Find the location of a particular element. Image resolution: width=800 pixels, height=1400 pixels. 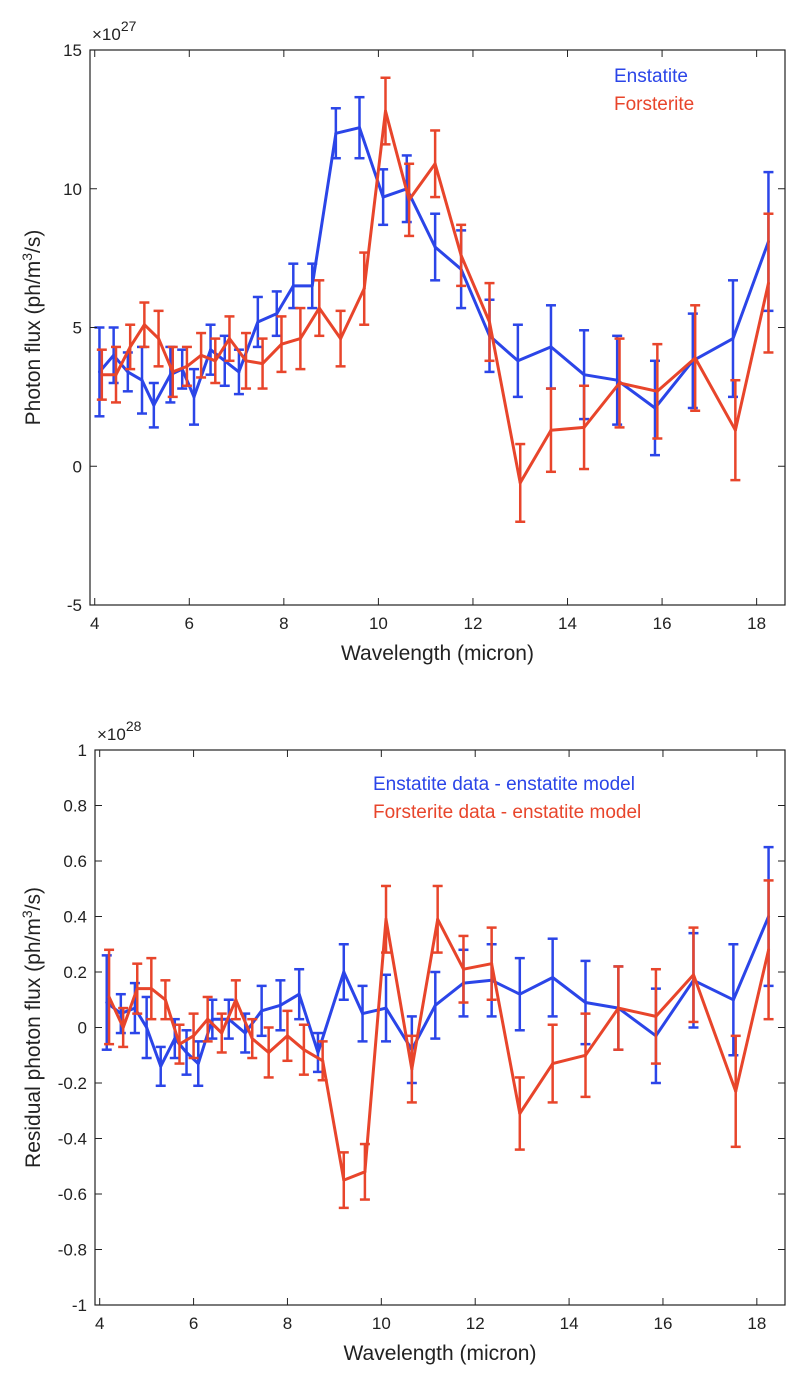

legend-entry-forsterite: Forsterite is located at coordinates (654, 104).